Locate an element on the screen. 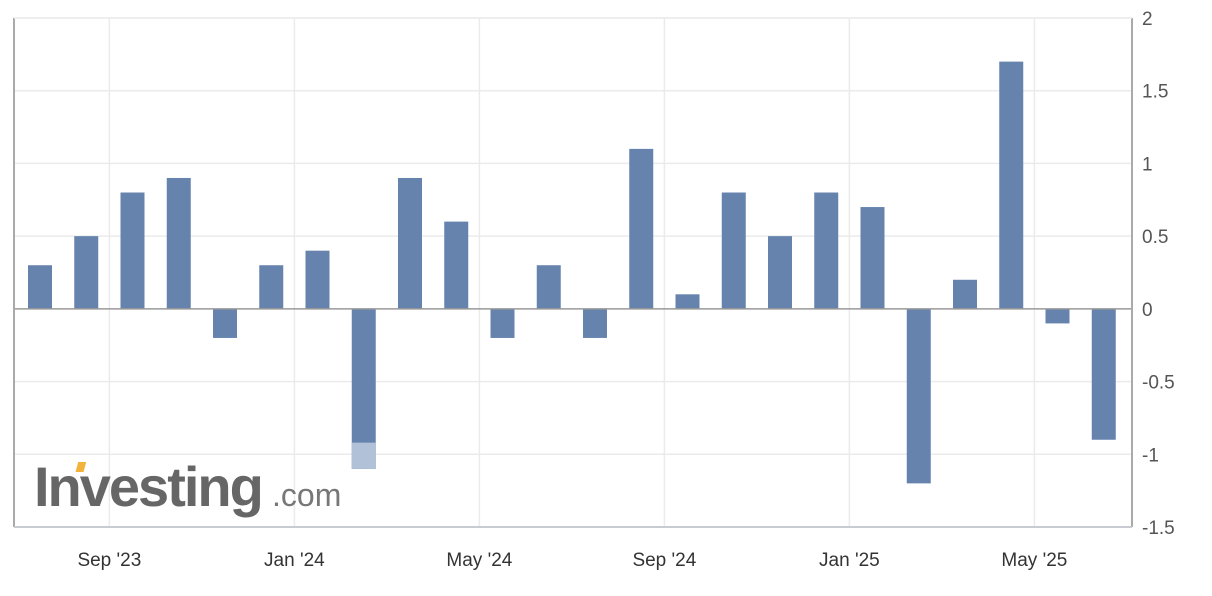 The height and width of the screenshot is (596, 1212). y-tick-label: -0.5 is located at coordinates (1158, 383).